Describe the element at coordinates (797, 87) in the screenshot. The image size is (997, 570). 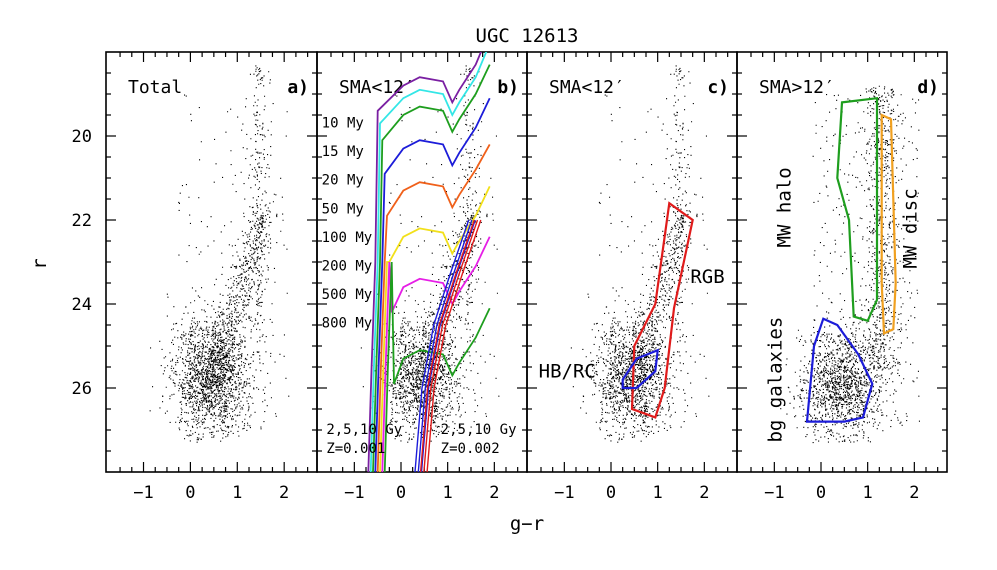
I see `panel-name: SMA>12′` at that location.